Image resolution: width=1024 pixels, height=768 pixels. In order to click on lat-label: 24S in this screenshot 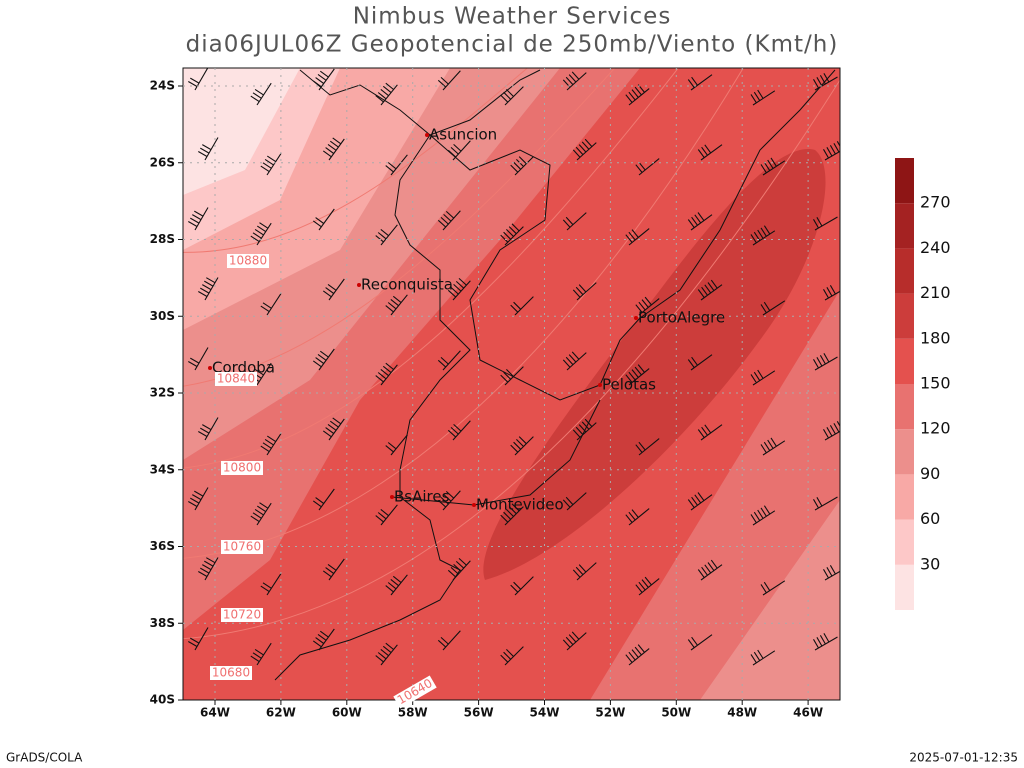, I will do `click(162, 86)`.